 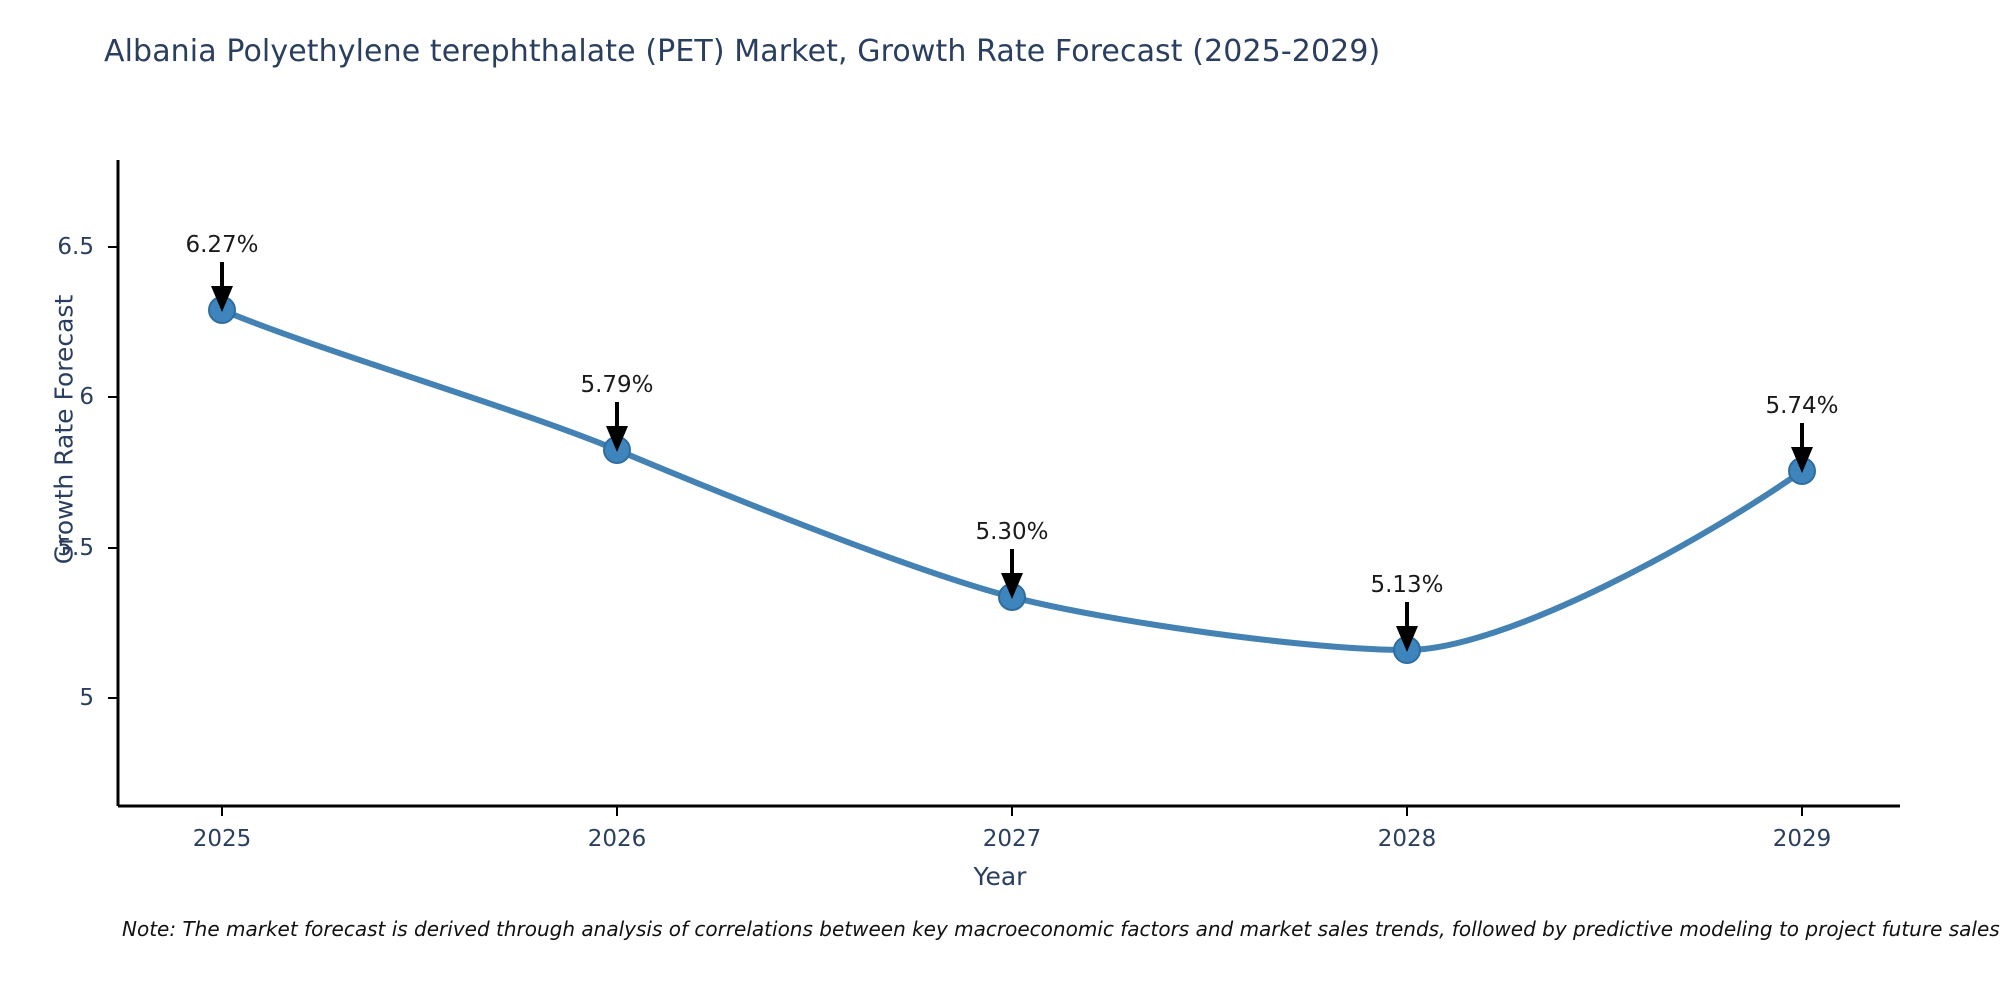 What do you see at coordinates (113, 472) in the screenshot?
I see `y-axis-ticks` at bounding box center [113, 472].